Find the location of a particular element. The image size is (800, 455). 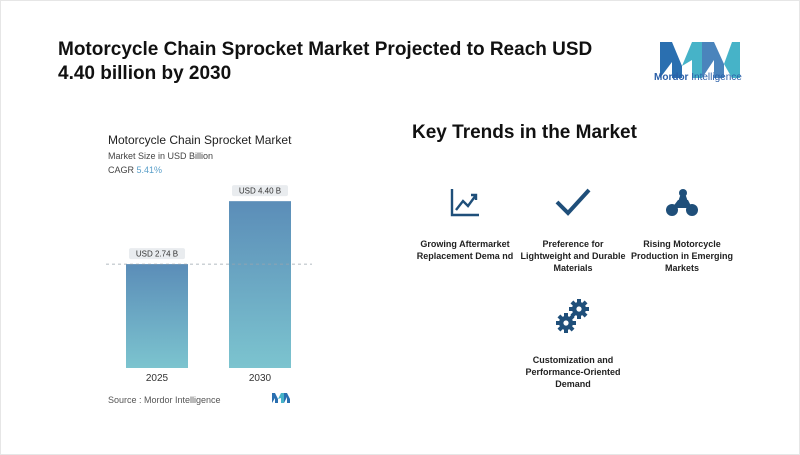

line-chart-icon is located at coordinates (464, 203).